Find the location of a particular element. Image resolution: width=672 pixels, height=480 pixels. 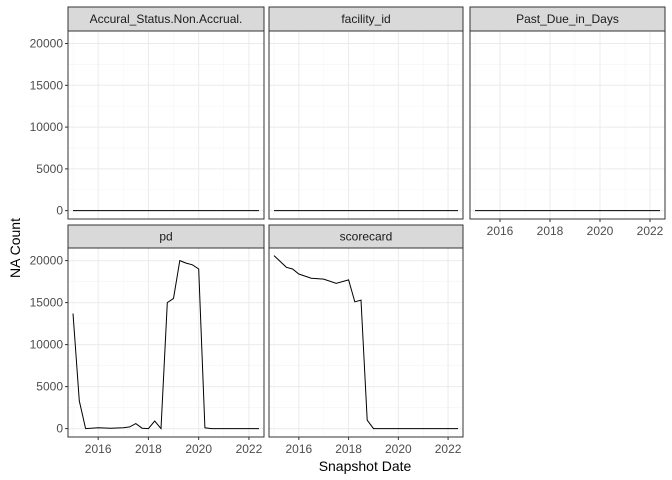

series-line-pd is located at coordinates (165, 344).